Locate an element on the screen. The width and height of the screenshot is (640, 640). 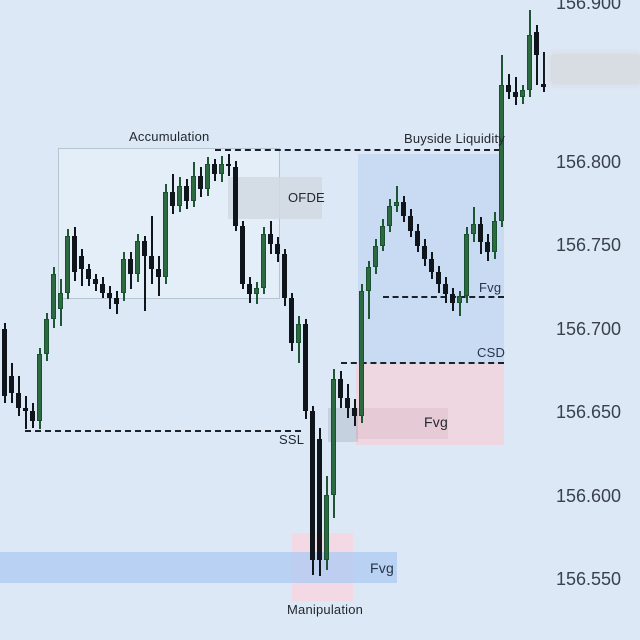
accumulation-label: Accumulation is located at coordinates (169, 136).